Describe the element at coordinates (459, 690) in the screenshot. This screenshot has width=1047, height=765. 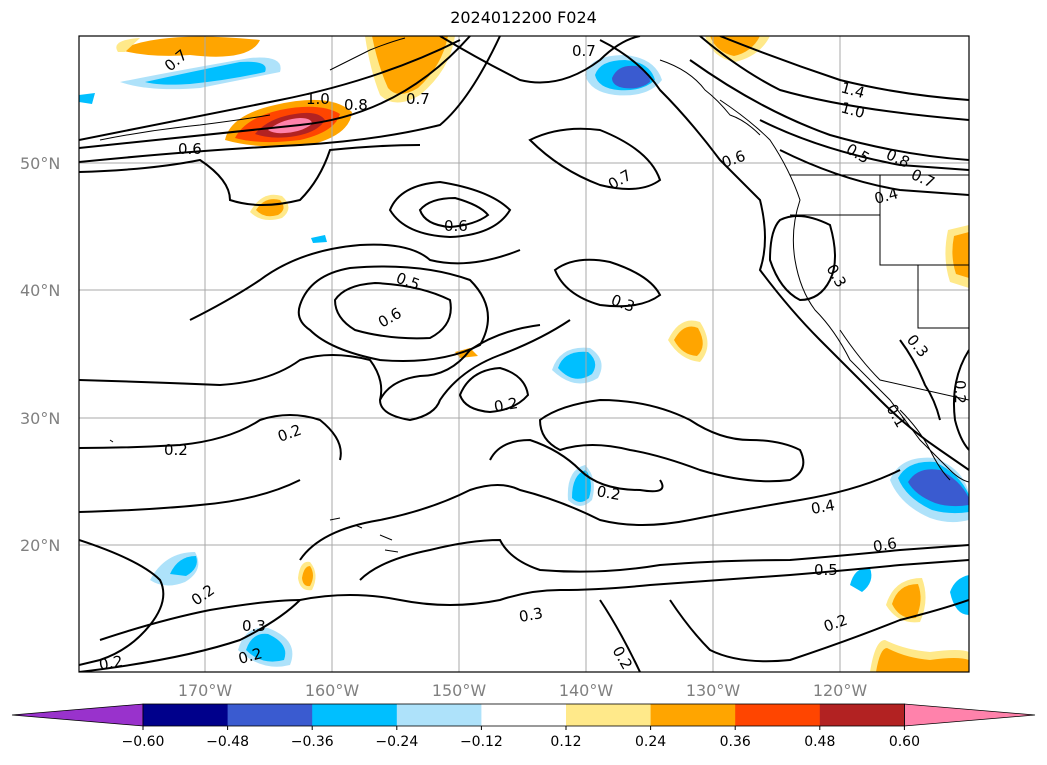
I see `lon-label: 150°W` at that location.